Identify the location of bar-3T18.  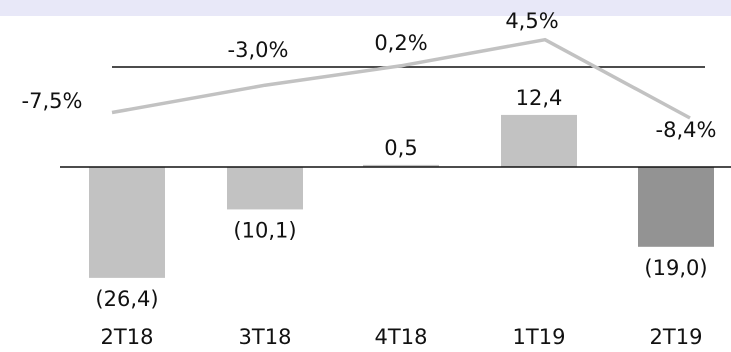
(265, 188).